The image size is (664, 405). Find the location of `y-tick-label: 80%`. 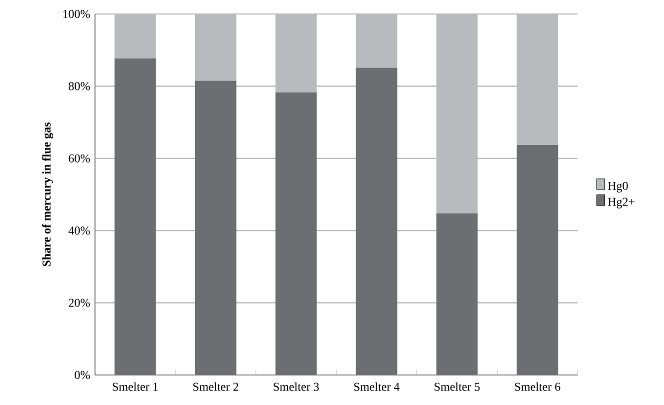

y-tick-label: 80% is located at coordinates (79, 86).